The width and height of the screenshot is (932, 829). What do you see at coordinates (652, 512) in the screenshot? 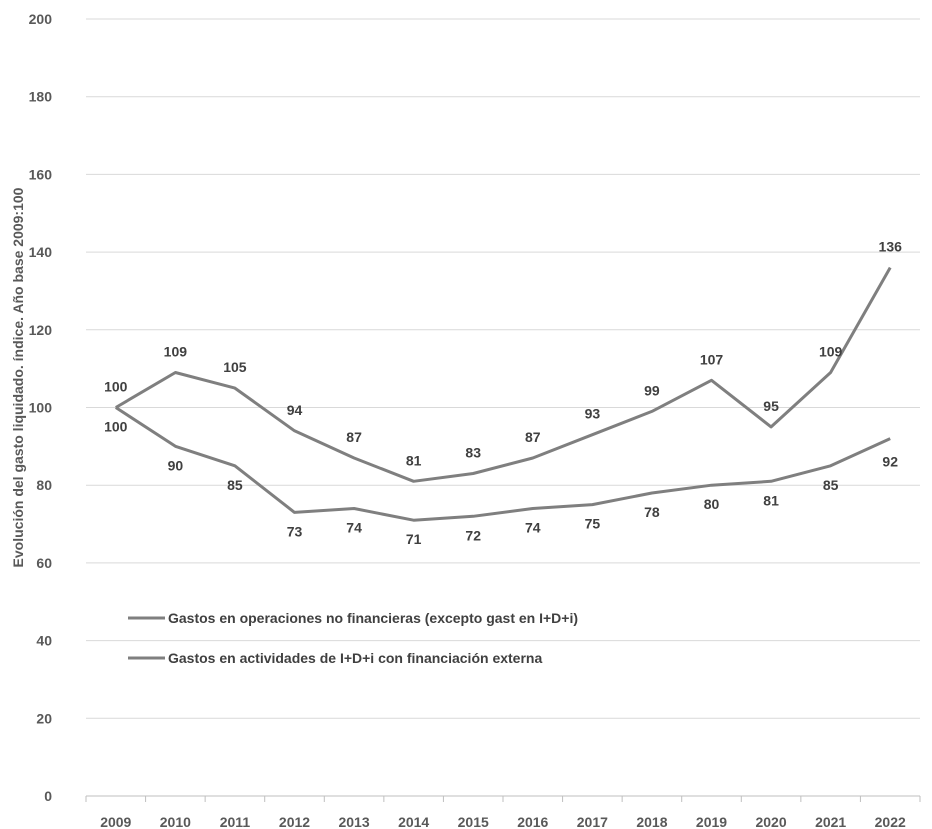
I see `data-label-operaciones: 78` at bounding box center [652, 512].